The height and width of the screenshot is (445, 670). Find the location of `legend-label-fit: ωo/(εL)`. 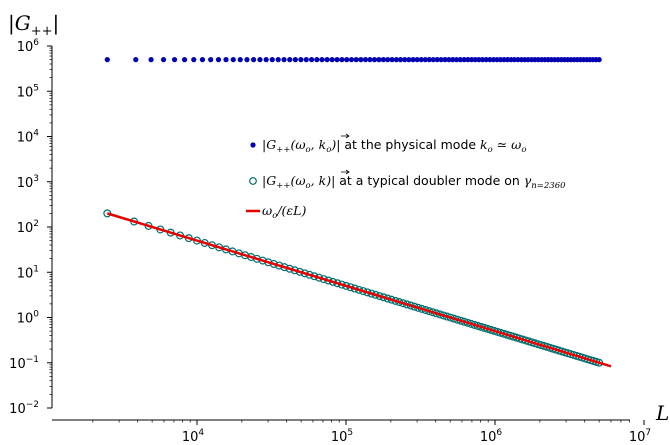

legend-label-fit: ωo/(εL) is located at coordinates (284, 212).